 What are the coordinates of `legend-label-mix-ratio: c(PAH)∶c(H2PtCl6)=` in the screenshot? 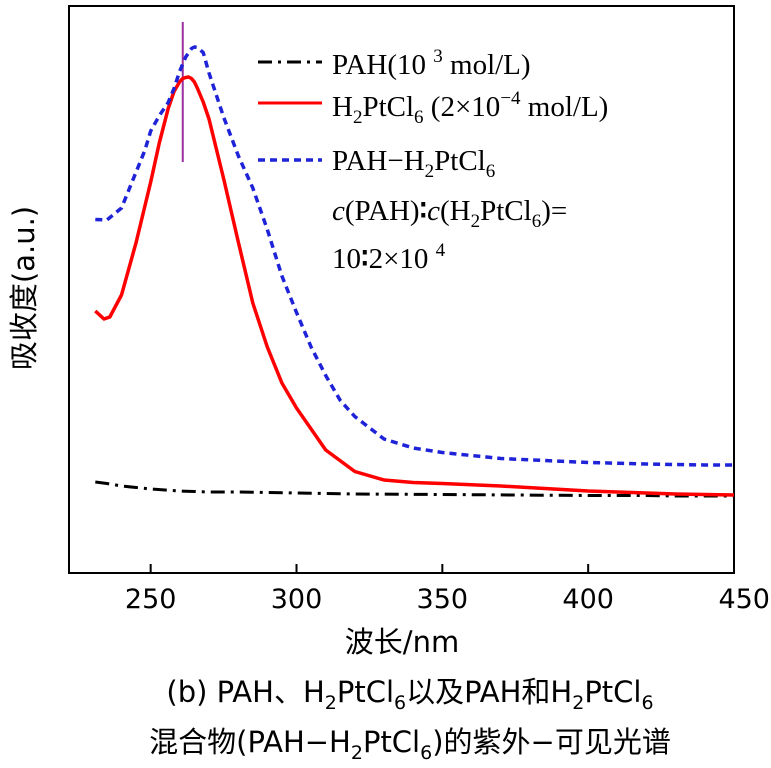 It's located at (449, 213).